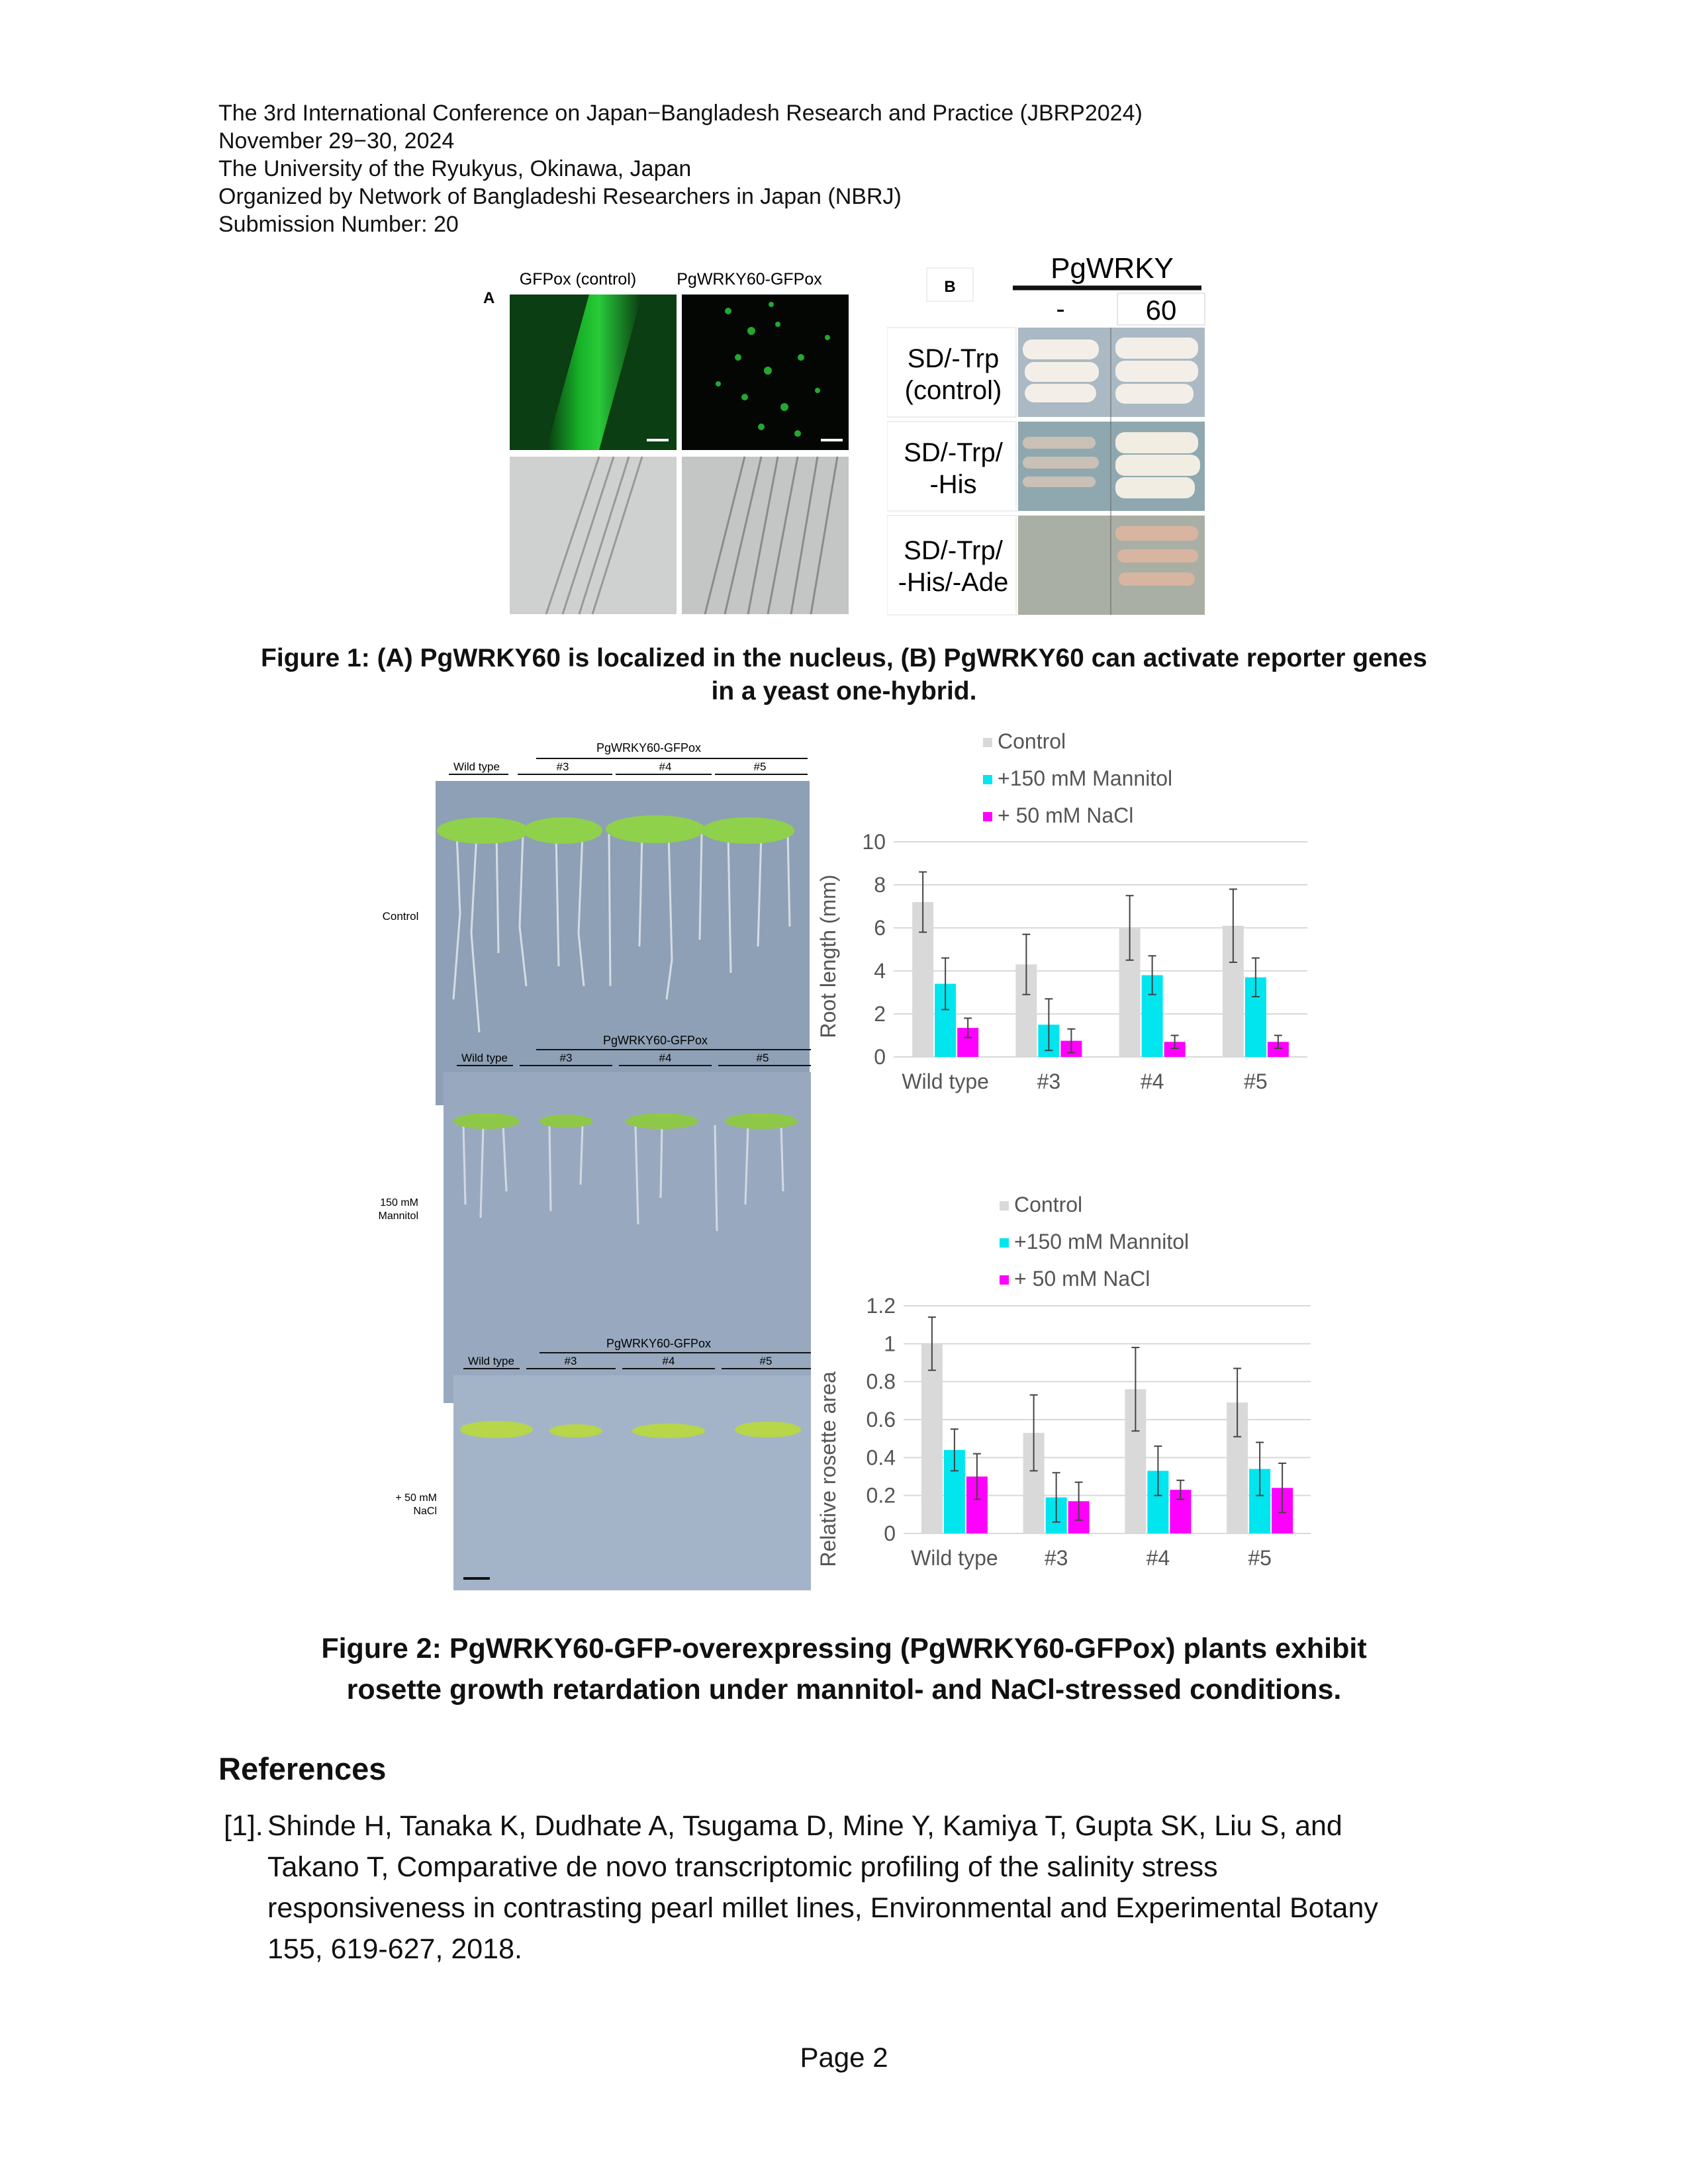  Describe the element at coordinates (336, 141) in the screenshot. I see `header-line: November 29−30, 2024` at that location.